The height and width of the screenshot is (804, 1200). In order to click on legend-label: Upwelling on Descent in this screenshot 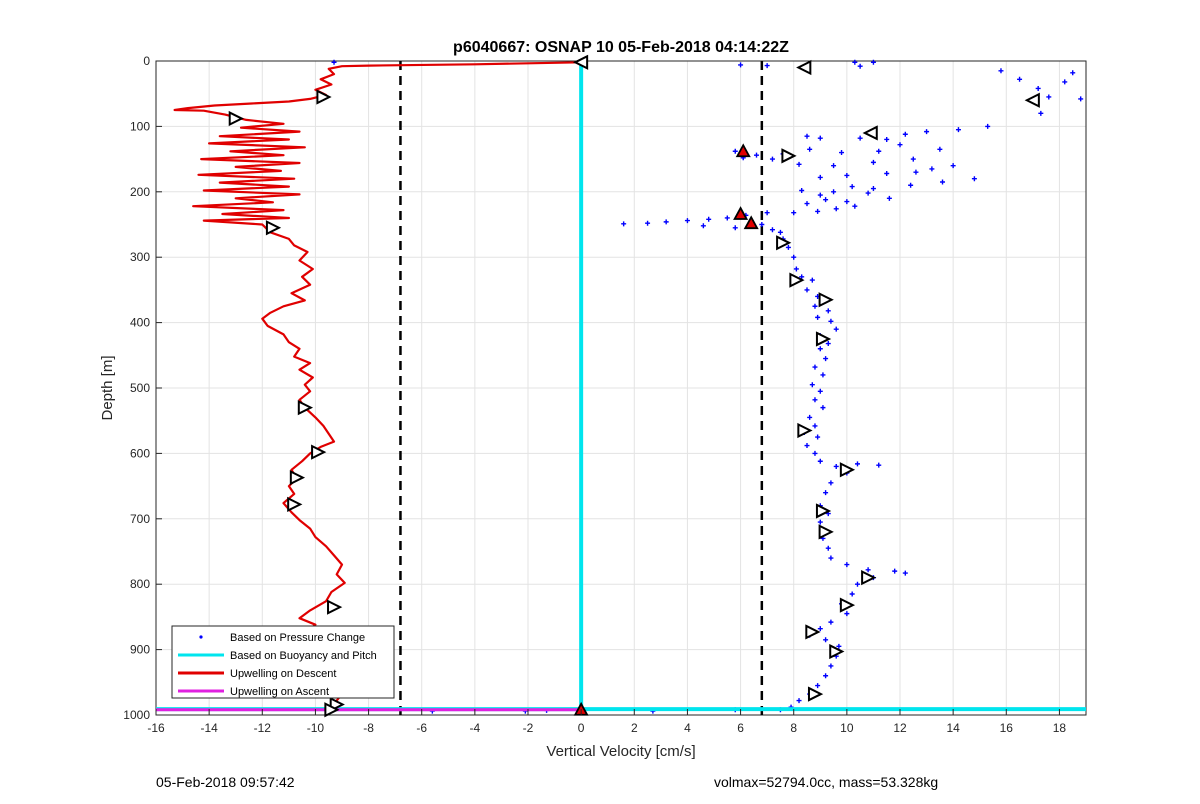, I will do `click(283, 674)`.